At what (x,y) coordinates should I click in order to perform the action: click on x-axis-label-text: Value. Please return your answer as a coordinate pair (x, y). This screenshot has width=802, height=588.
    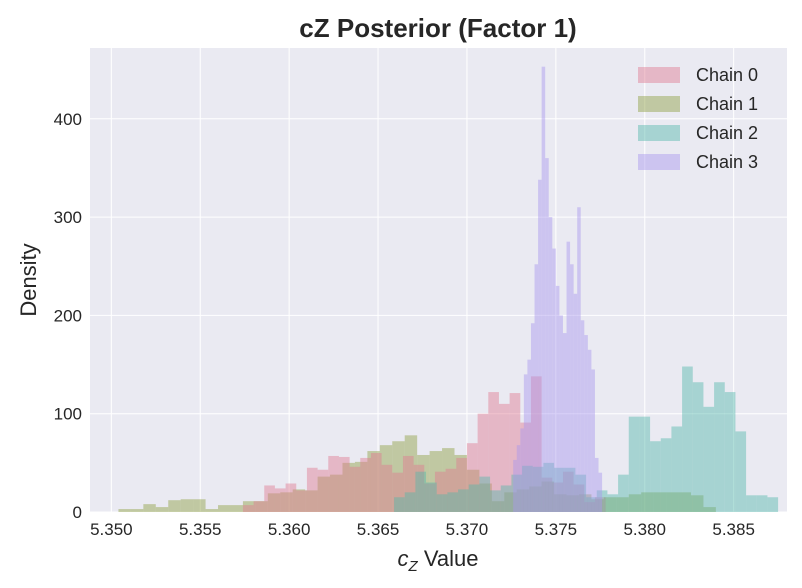
    Looking at the image, I should click on (448, 558).